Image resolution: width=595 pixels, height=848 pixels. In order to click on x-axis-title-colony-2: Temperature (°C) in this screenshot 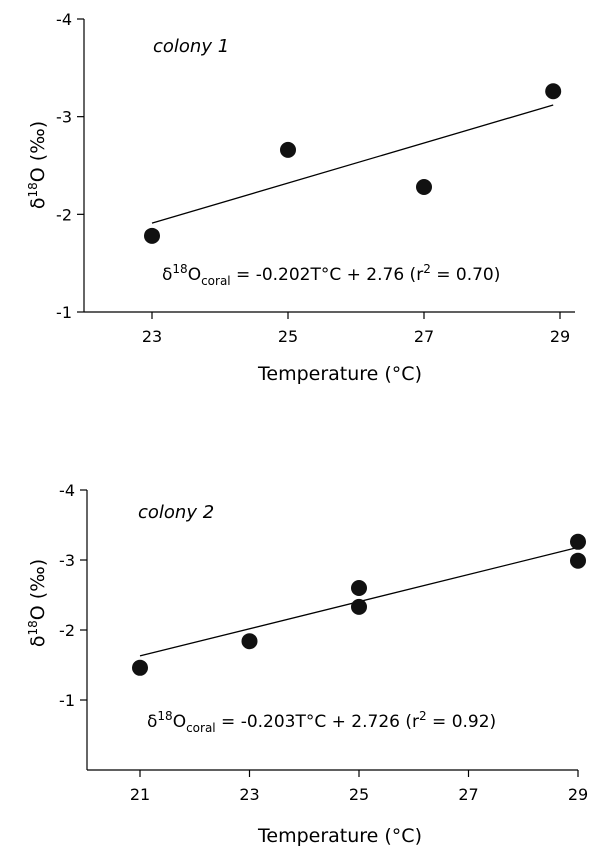, I will do `click(339, 836)`.